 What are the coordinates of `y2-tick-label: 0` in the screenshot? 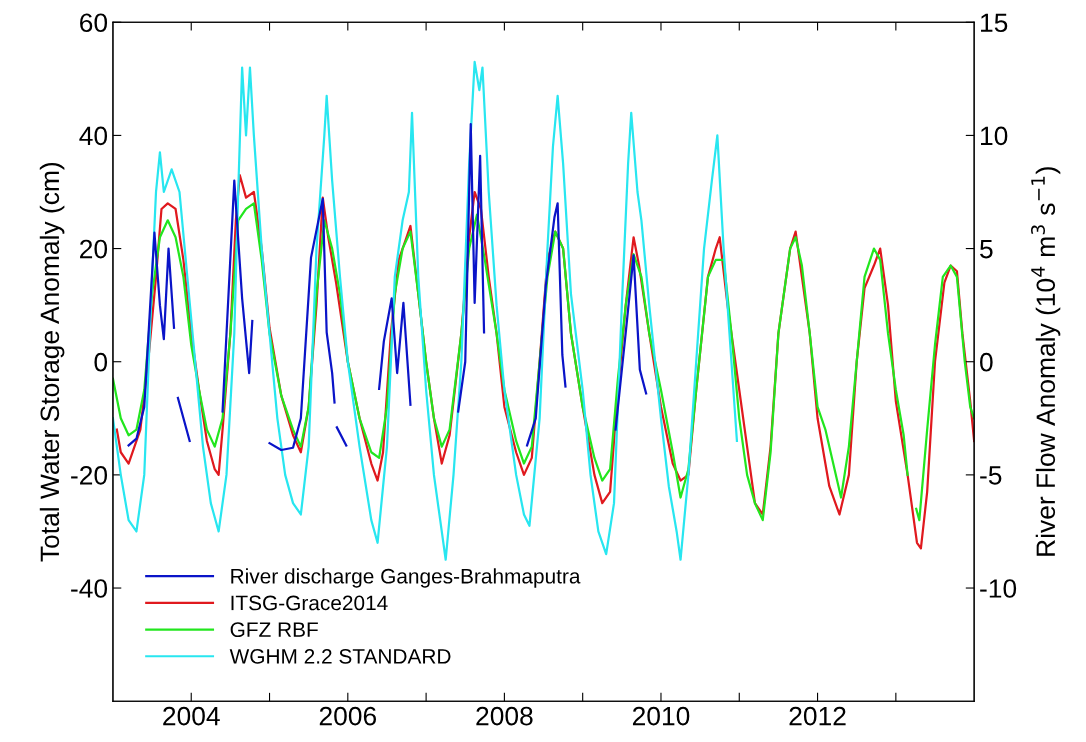 It's located at (986, 362).